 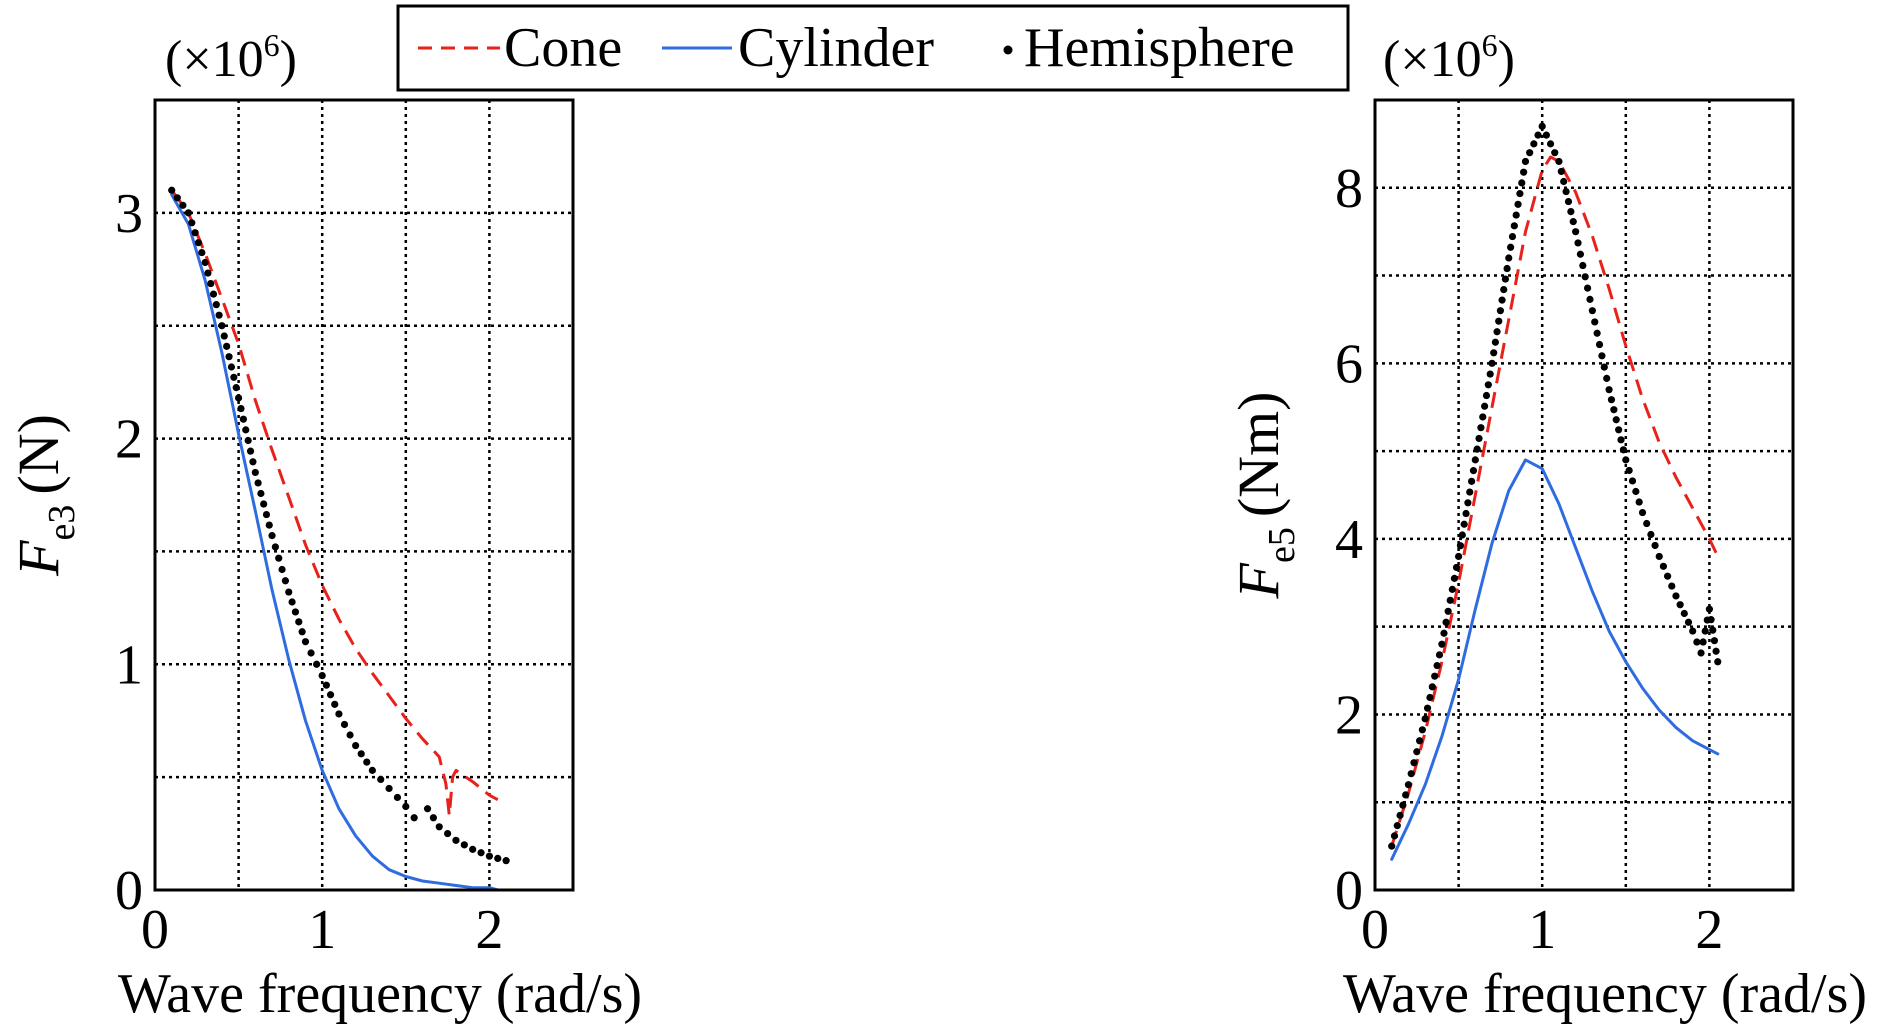 What do you see at coordinates (380, 994) in the screenshot?
I see `xlabel-fe3: Wave frequency (rad/s)` at bounding box center [380, 994].